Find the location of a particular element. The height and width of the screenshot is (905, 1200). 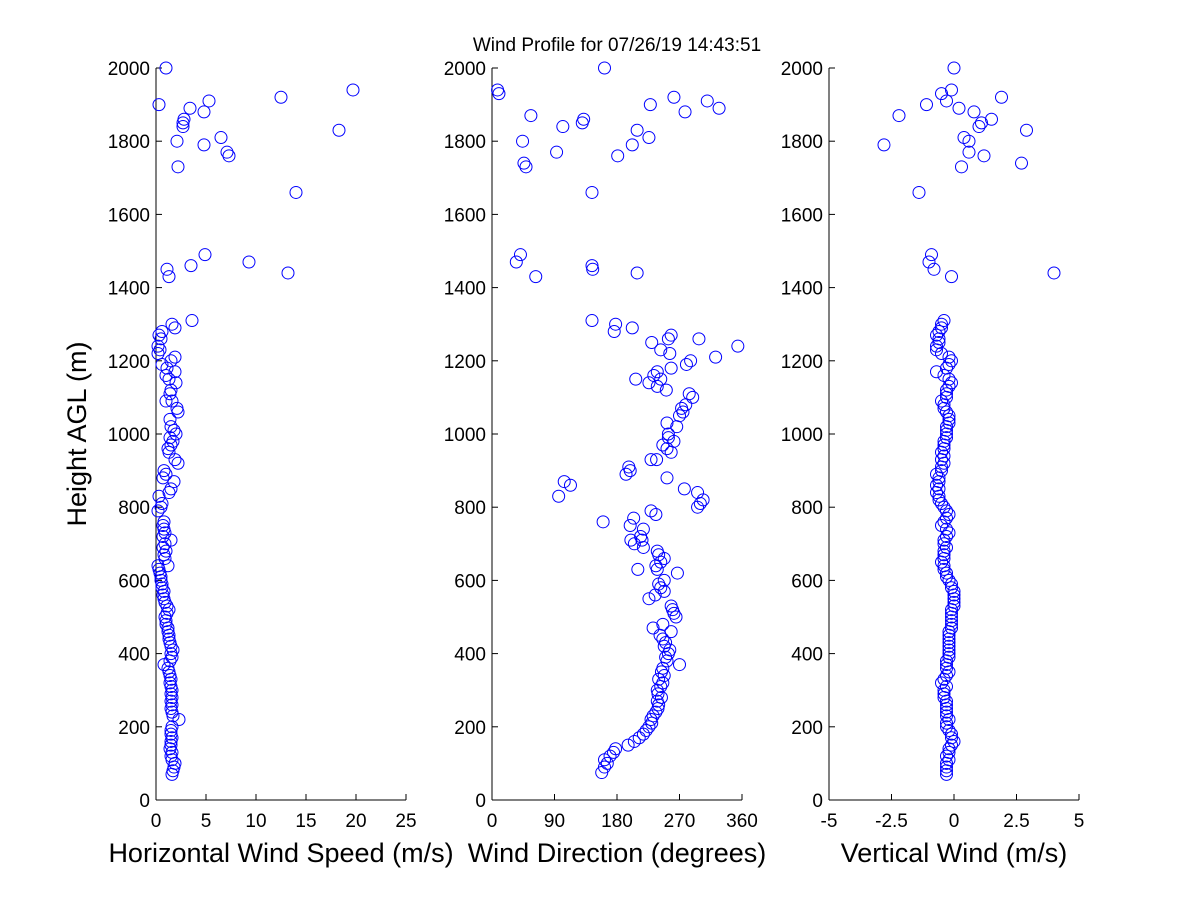

x-tick-label: 25 is located at coordinates (405, 821).